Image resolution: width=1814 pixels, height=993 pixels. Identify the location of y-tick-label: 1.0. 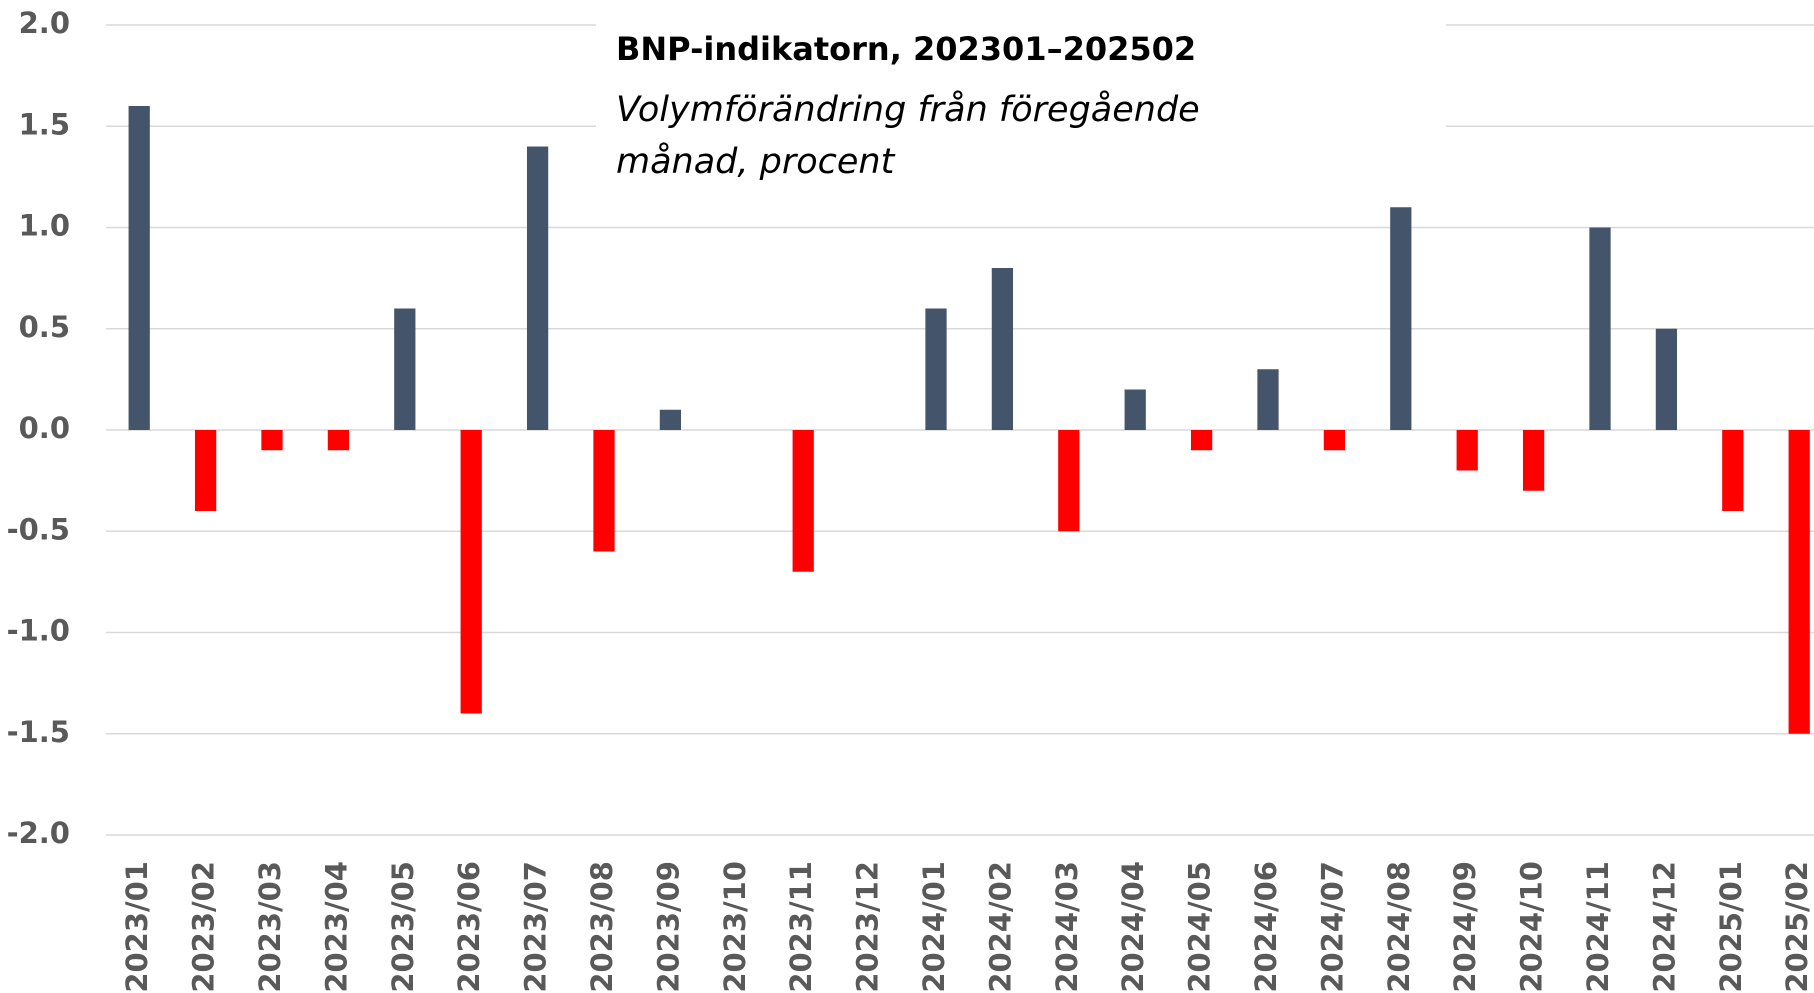
(44, 226).